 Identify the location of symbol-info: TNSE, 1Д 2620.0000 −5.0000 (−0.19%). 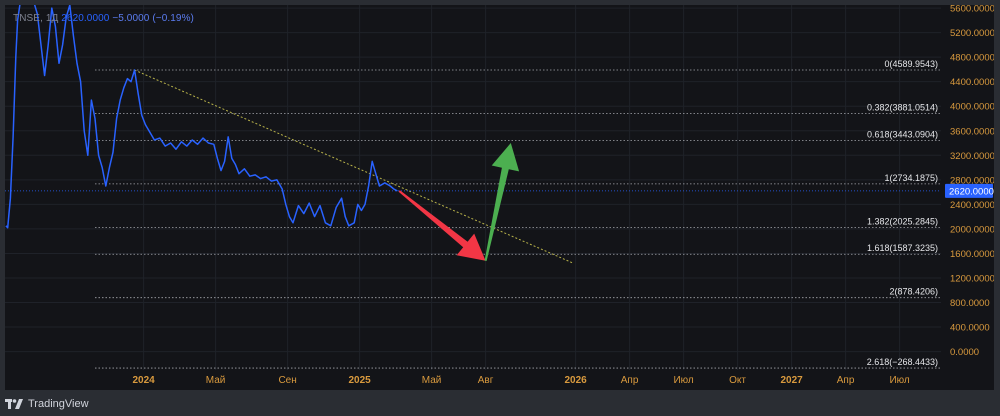
(103, 18).